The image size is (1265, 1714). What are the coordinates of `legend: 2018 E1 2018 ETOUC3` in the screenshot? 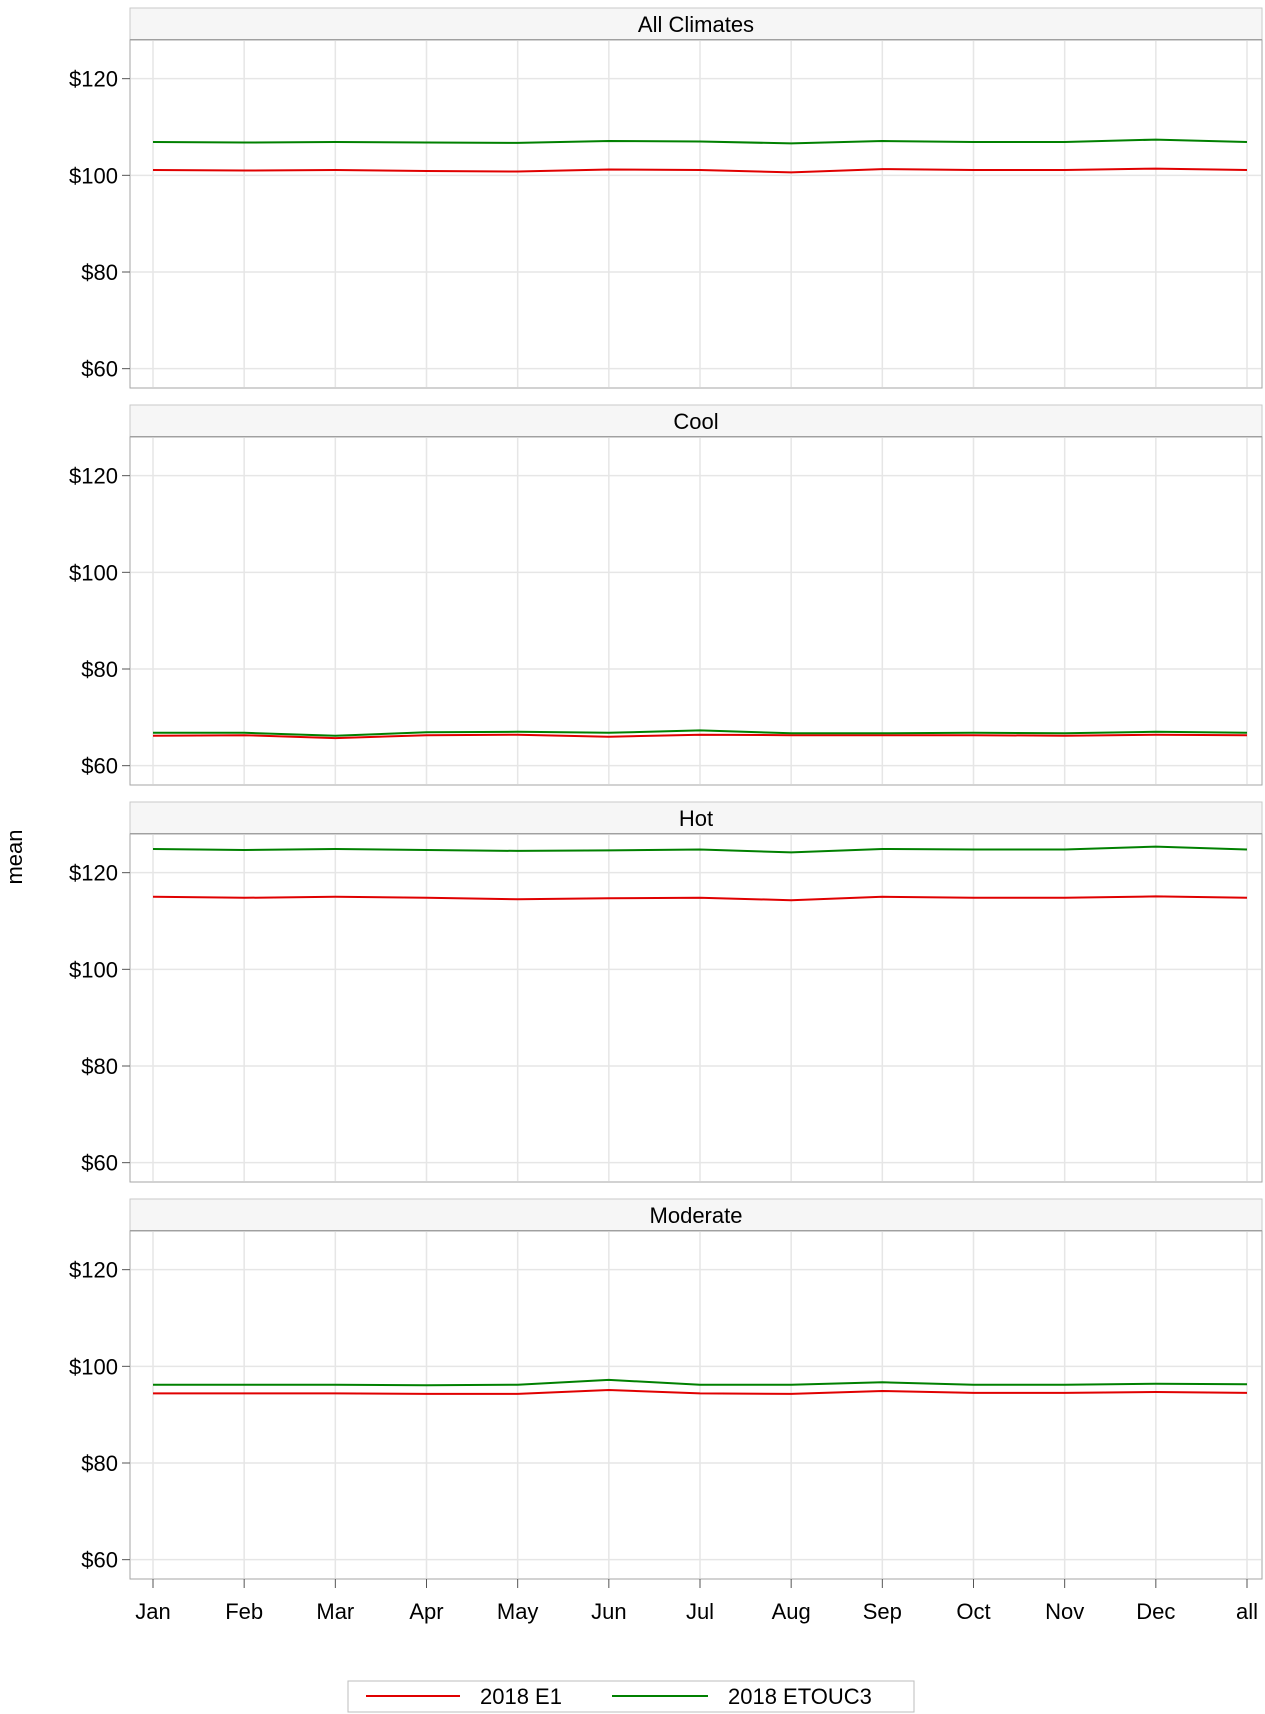 It's located at (631, 1696).